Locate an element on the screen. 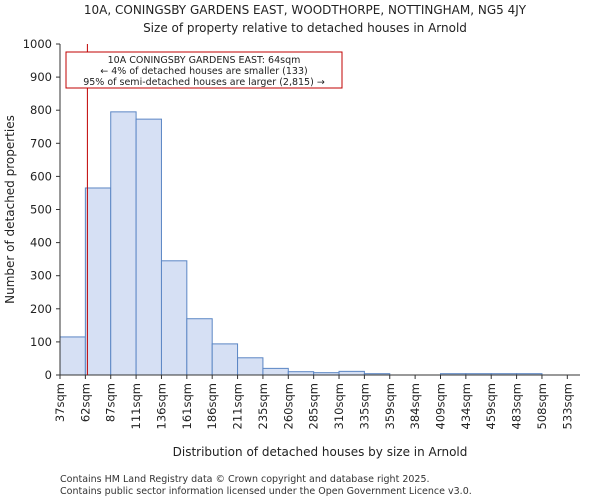  x-tick-label: 459sqm is located at coordinates (491, 406).